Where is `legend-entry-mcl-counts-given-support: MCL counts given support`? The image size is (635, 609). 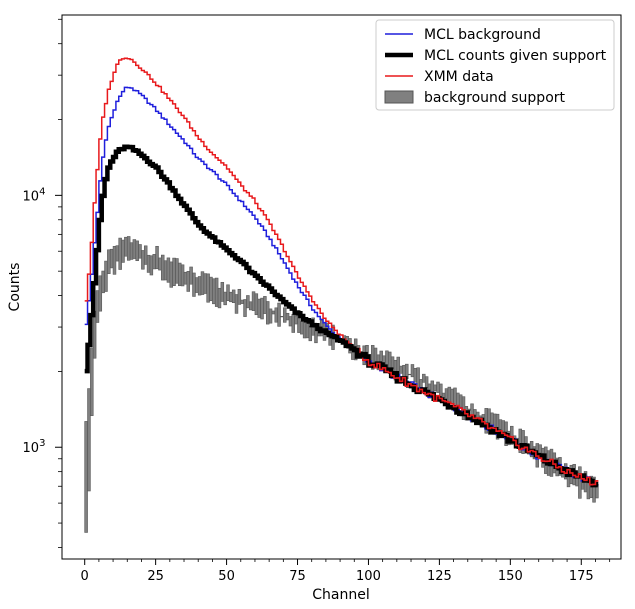
legend-entry-mcl-counts-given-support: MCL counts given support is located at coordinates (496, 56).